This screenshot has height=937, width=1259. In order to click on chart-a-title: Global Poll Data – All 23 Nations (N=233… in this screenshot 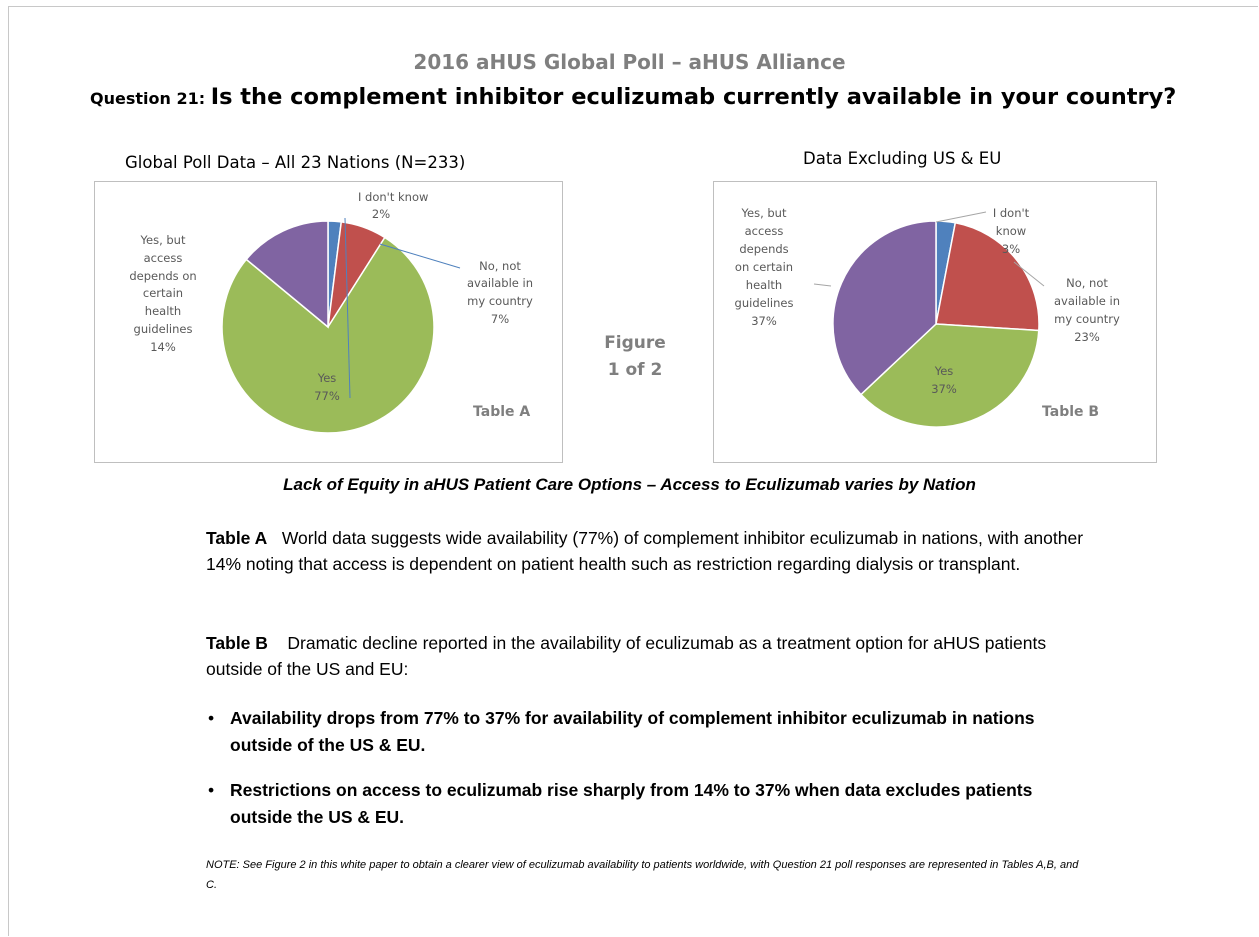, I will do `click(295, 162)`.